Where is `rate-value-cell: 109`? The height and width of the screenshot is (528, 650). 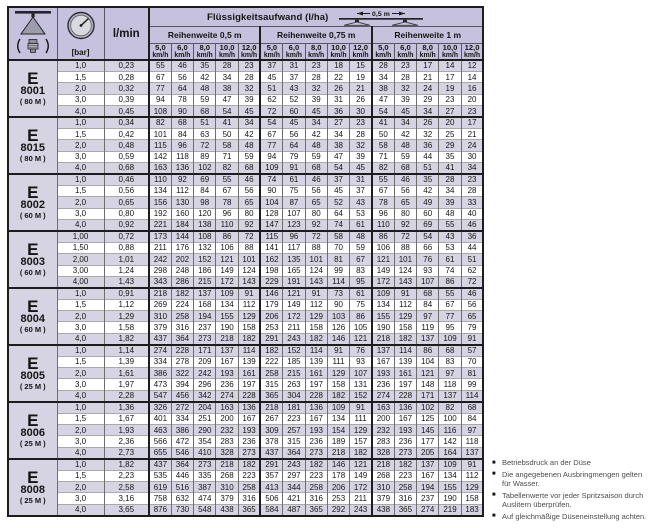
rate-value-cell: 109 is located at coordinates (271, 167).